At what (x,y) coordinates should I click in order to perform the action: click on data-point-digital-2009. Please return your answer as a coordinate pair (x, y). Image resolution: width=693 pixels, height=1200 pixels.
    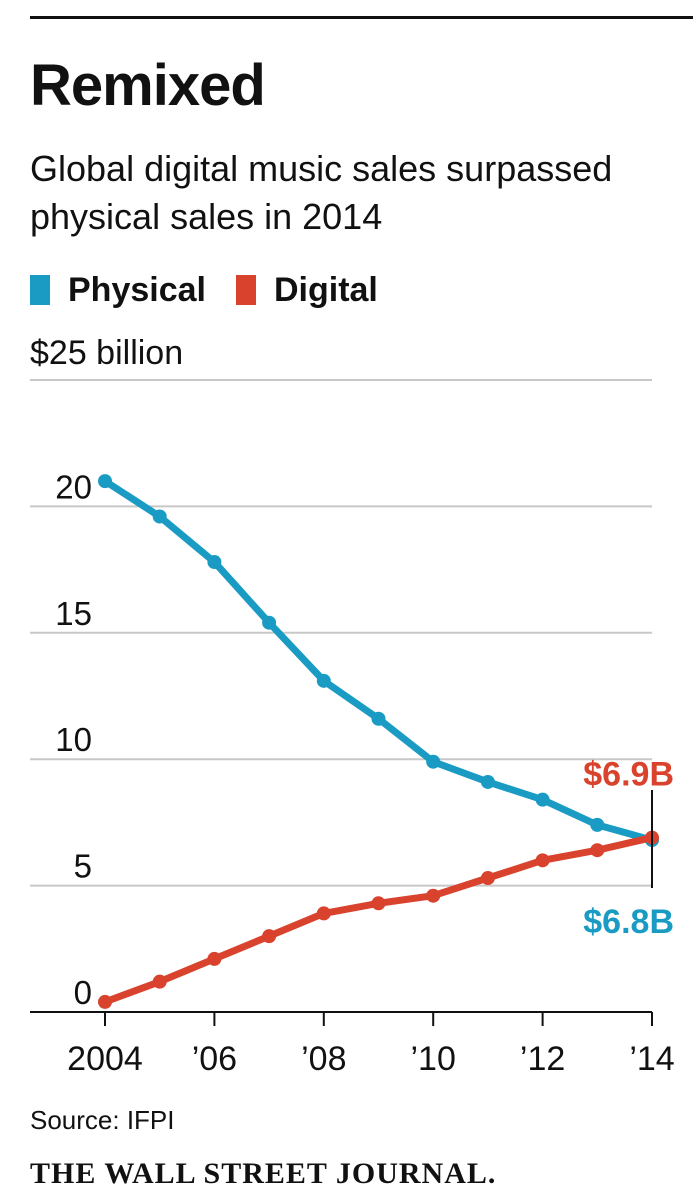
    Looking at the image, I should click on (378, 903).